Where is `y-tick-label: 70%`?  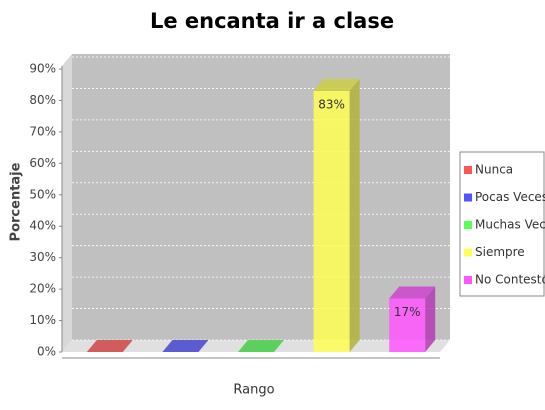
y-tick-label: 70% is located at coordinates (42, 131).